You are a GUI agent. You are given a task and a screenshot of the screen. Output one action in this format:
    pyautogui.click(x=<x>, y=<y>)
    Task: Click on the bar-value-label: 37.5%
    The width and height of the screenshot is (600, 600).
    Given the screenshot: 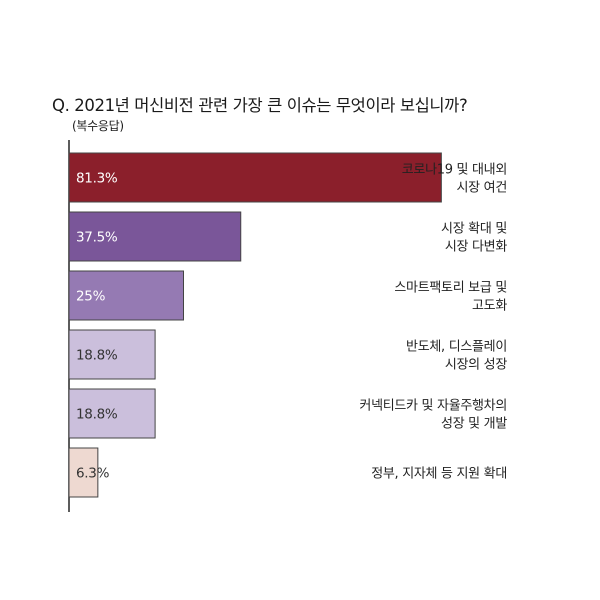 What is the action you would take?
    pyautogui.click(x=97, y=238)
    